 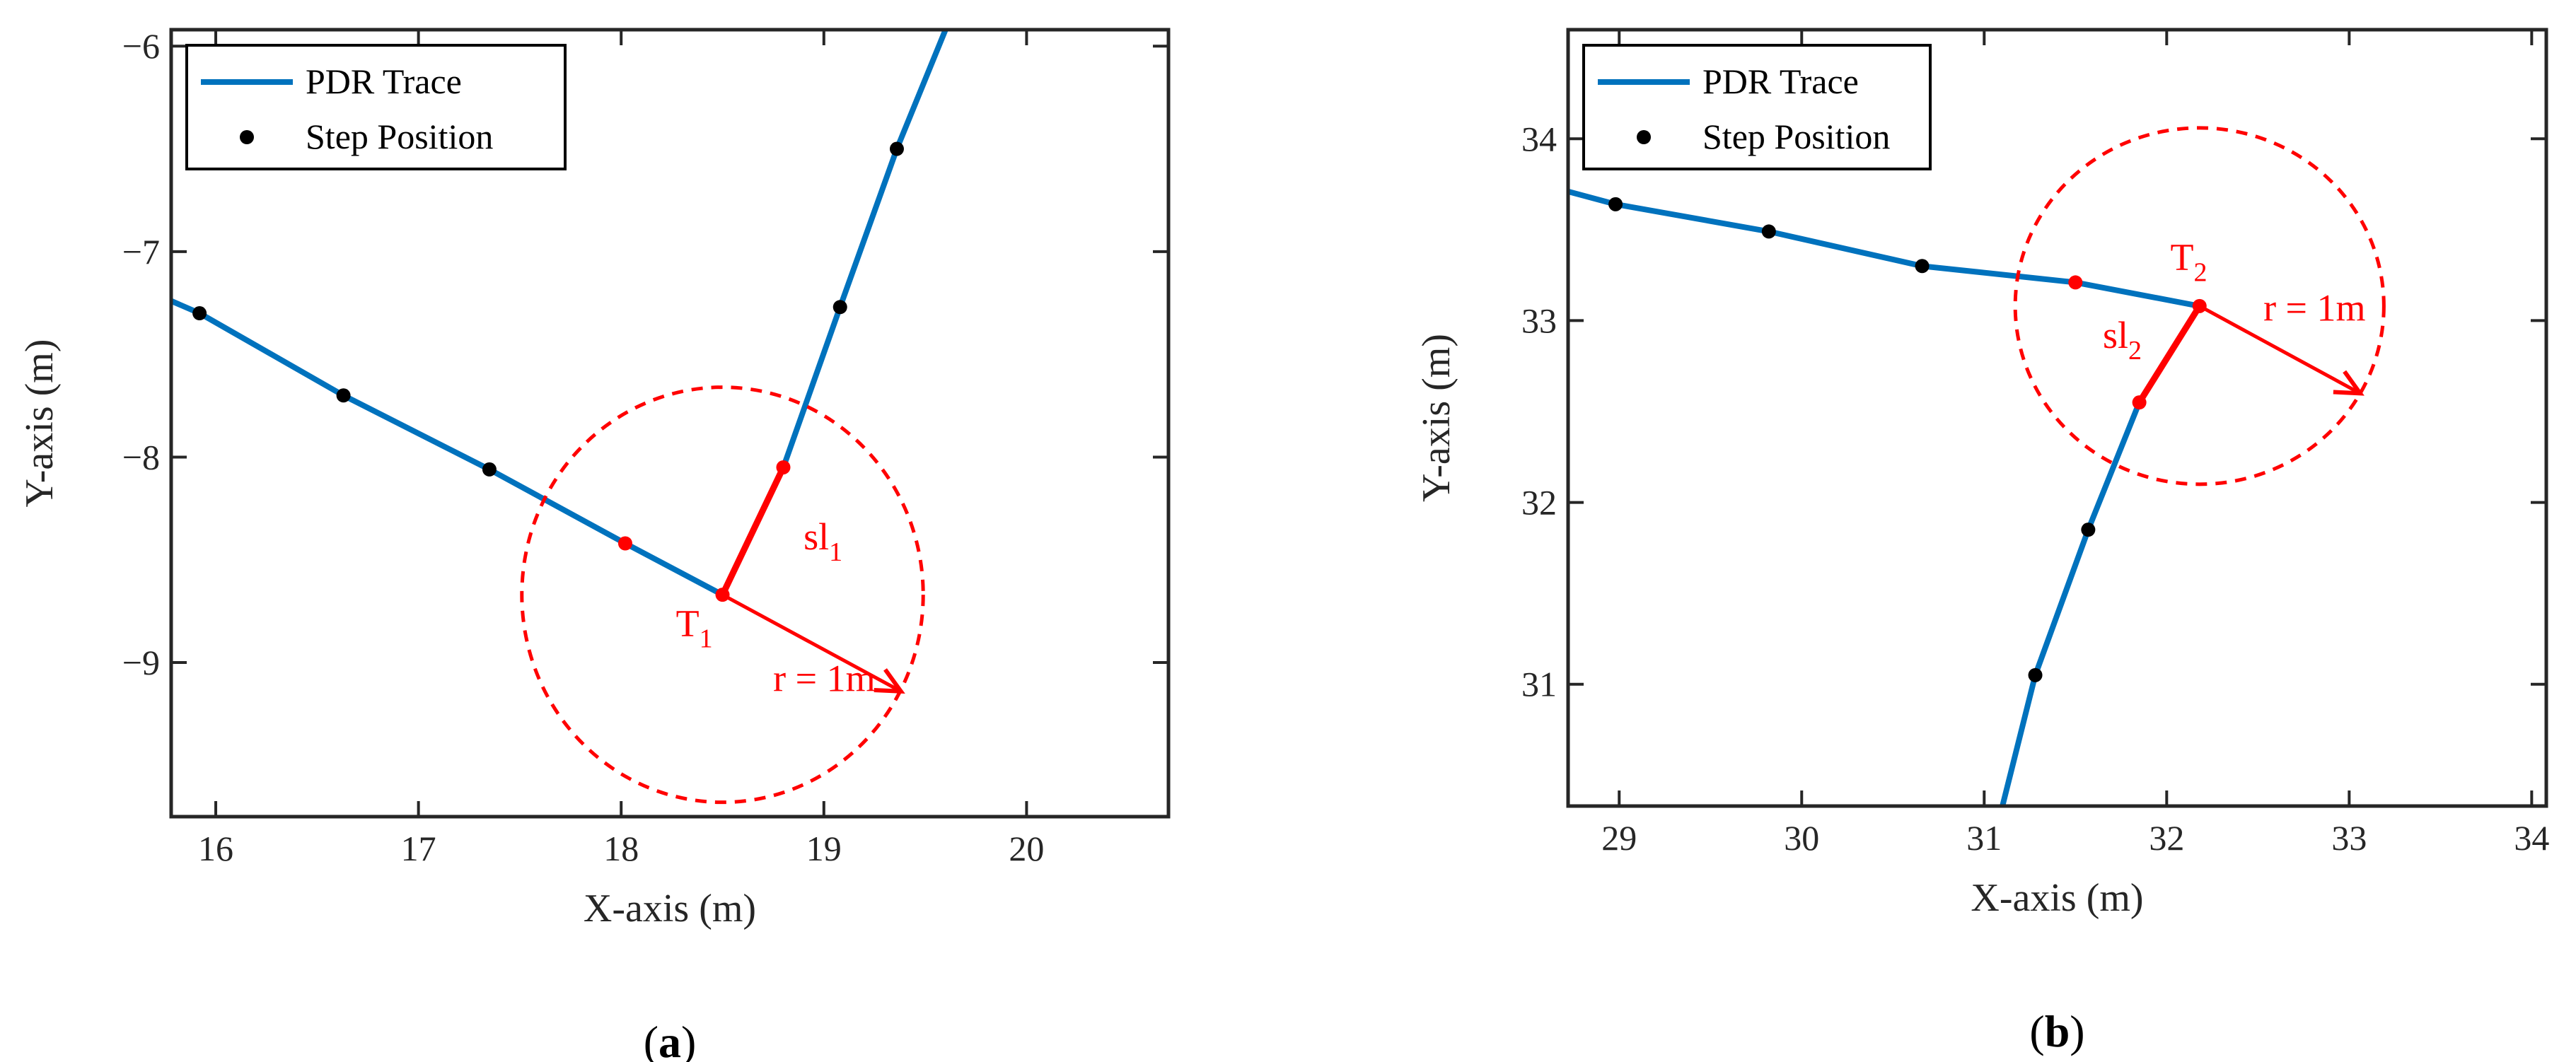 I want to click on legend-dot-swatch-b, so click(x=1644, y=137).